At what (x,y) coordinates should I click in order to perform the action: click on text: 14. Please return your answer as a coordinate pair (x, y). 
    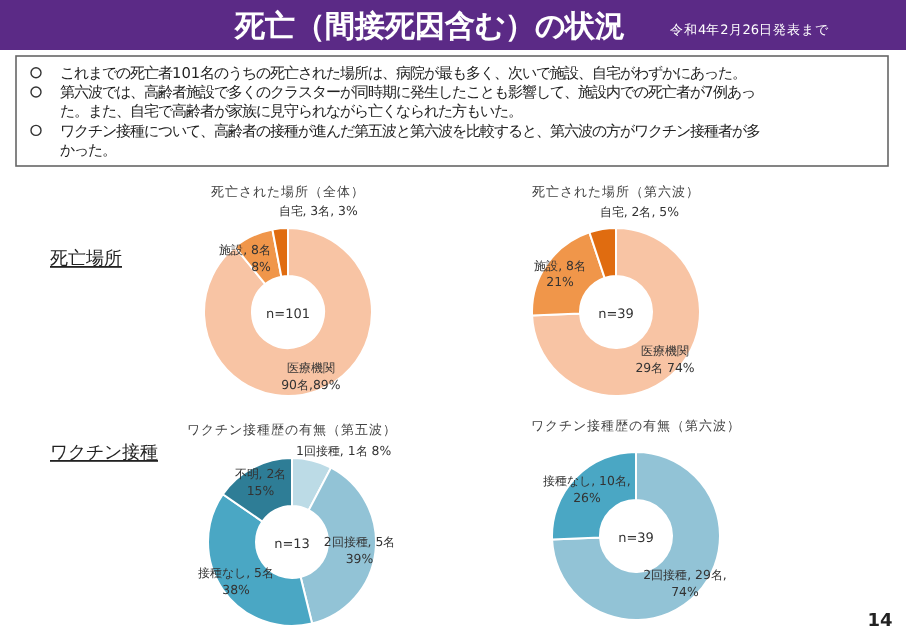
    Looking at the image, I should click on (880, 622).